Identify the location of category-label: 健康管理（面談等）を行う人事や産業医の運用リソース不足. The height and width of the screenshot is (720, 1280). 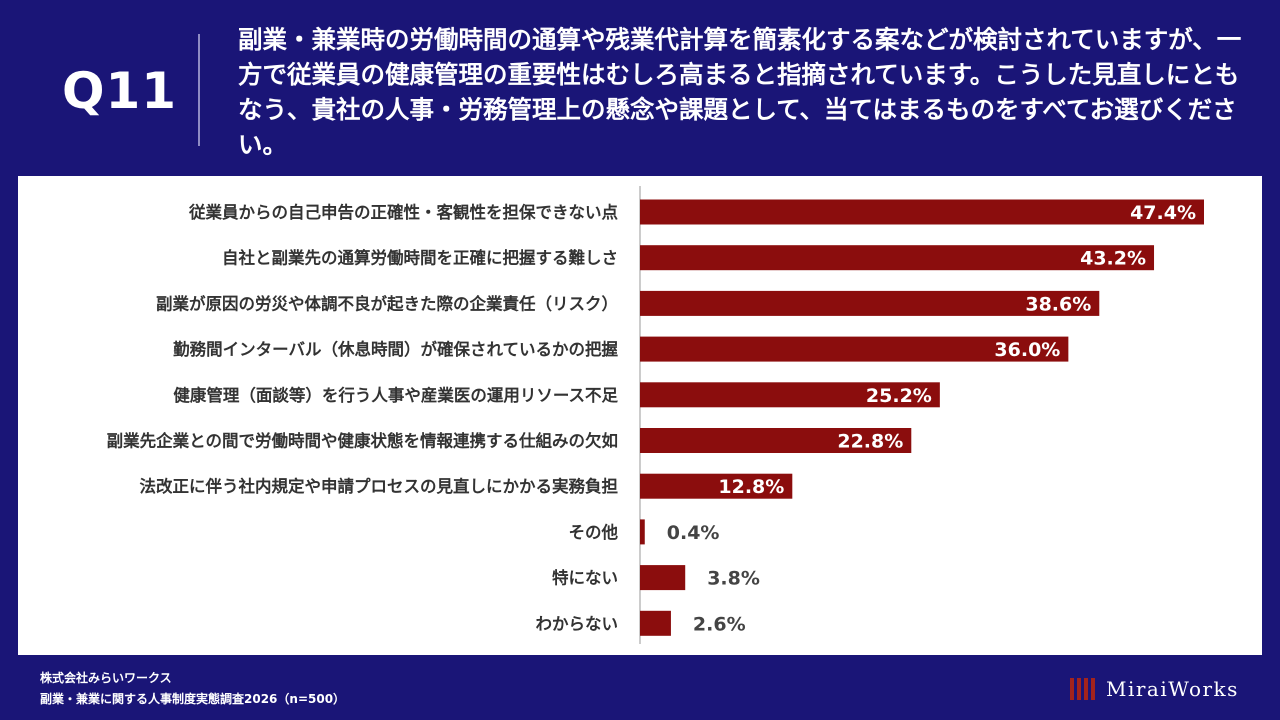
(395, 395).